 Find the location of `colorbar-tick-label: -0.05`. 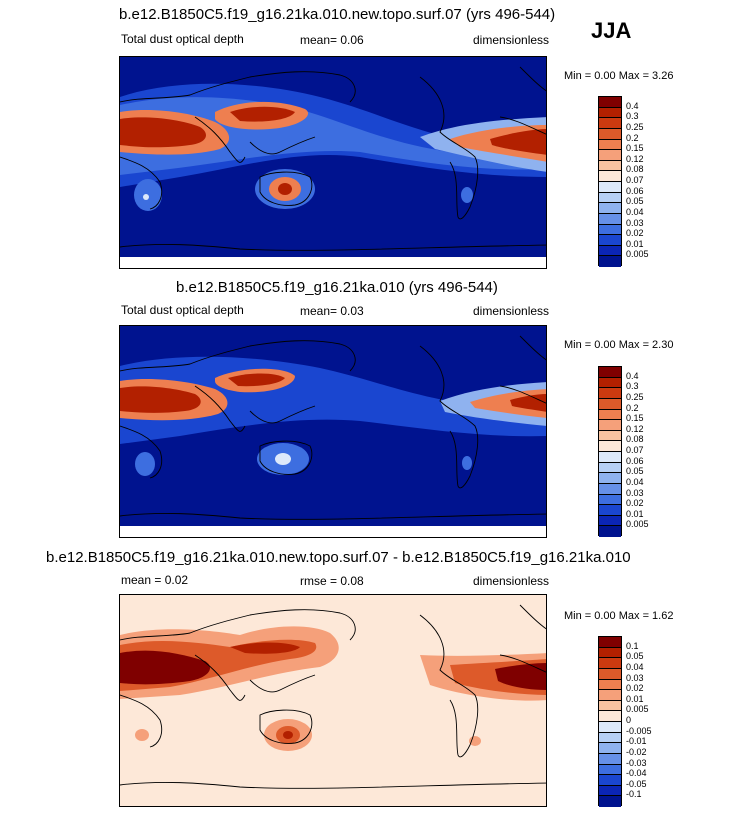

colorbar-tick-label: -0.05 is located at coordinates (636, 783).